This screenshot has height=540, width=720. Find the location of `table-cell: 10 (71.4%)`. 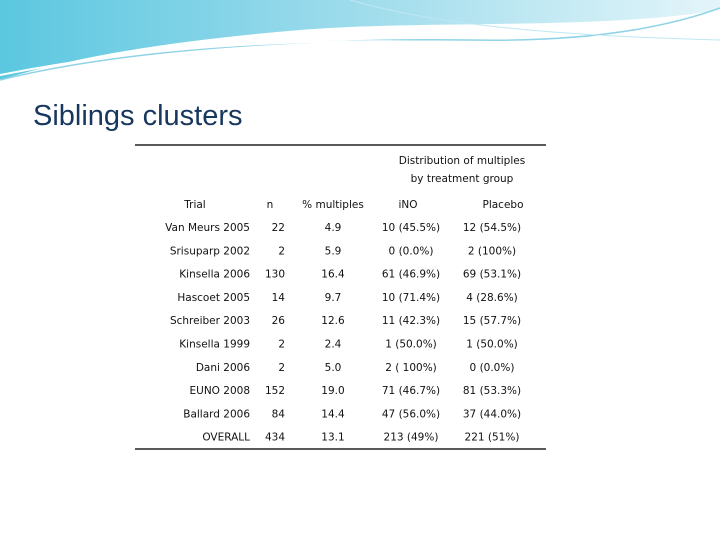

table-cell: 10 (71.4%) is located at coordinates (411, 298).